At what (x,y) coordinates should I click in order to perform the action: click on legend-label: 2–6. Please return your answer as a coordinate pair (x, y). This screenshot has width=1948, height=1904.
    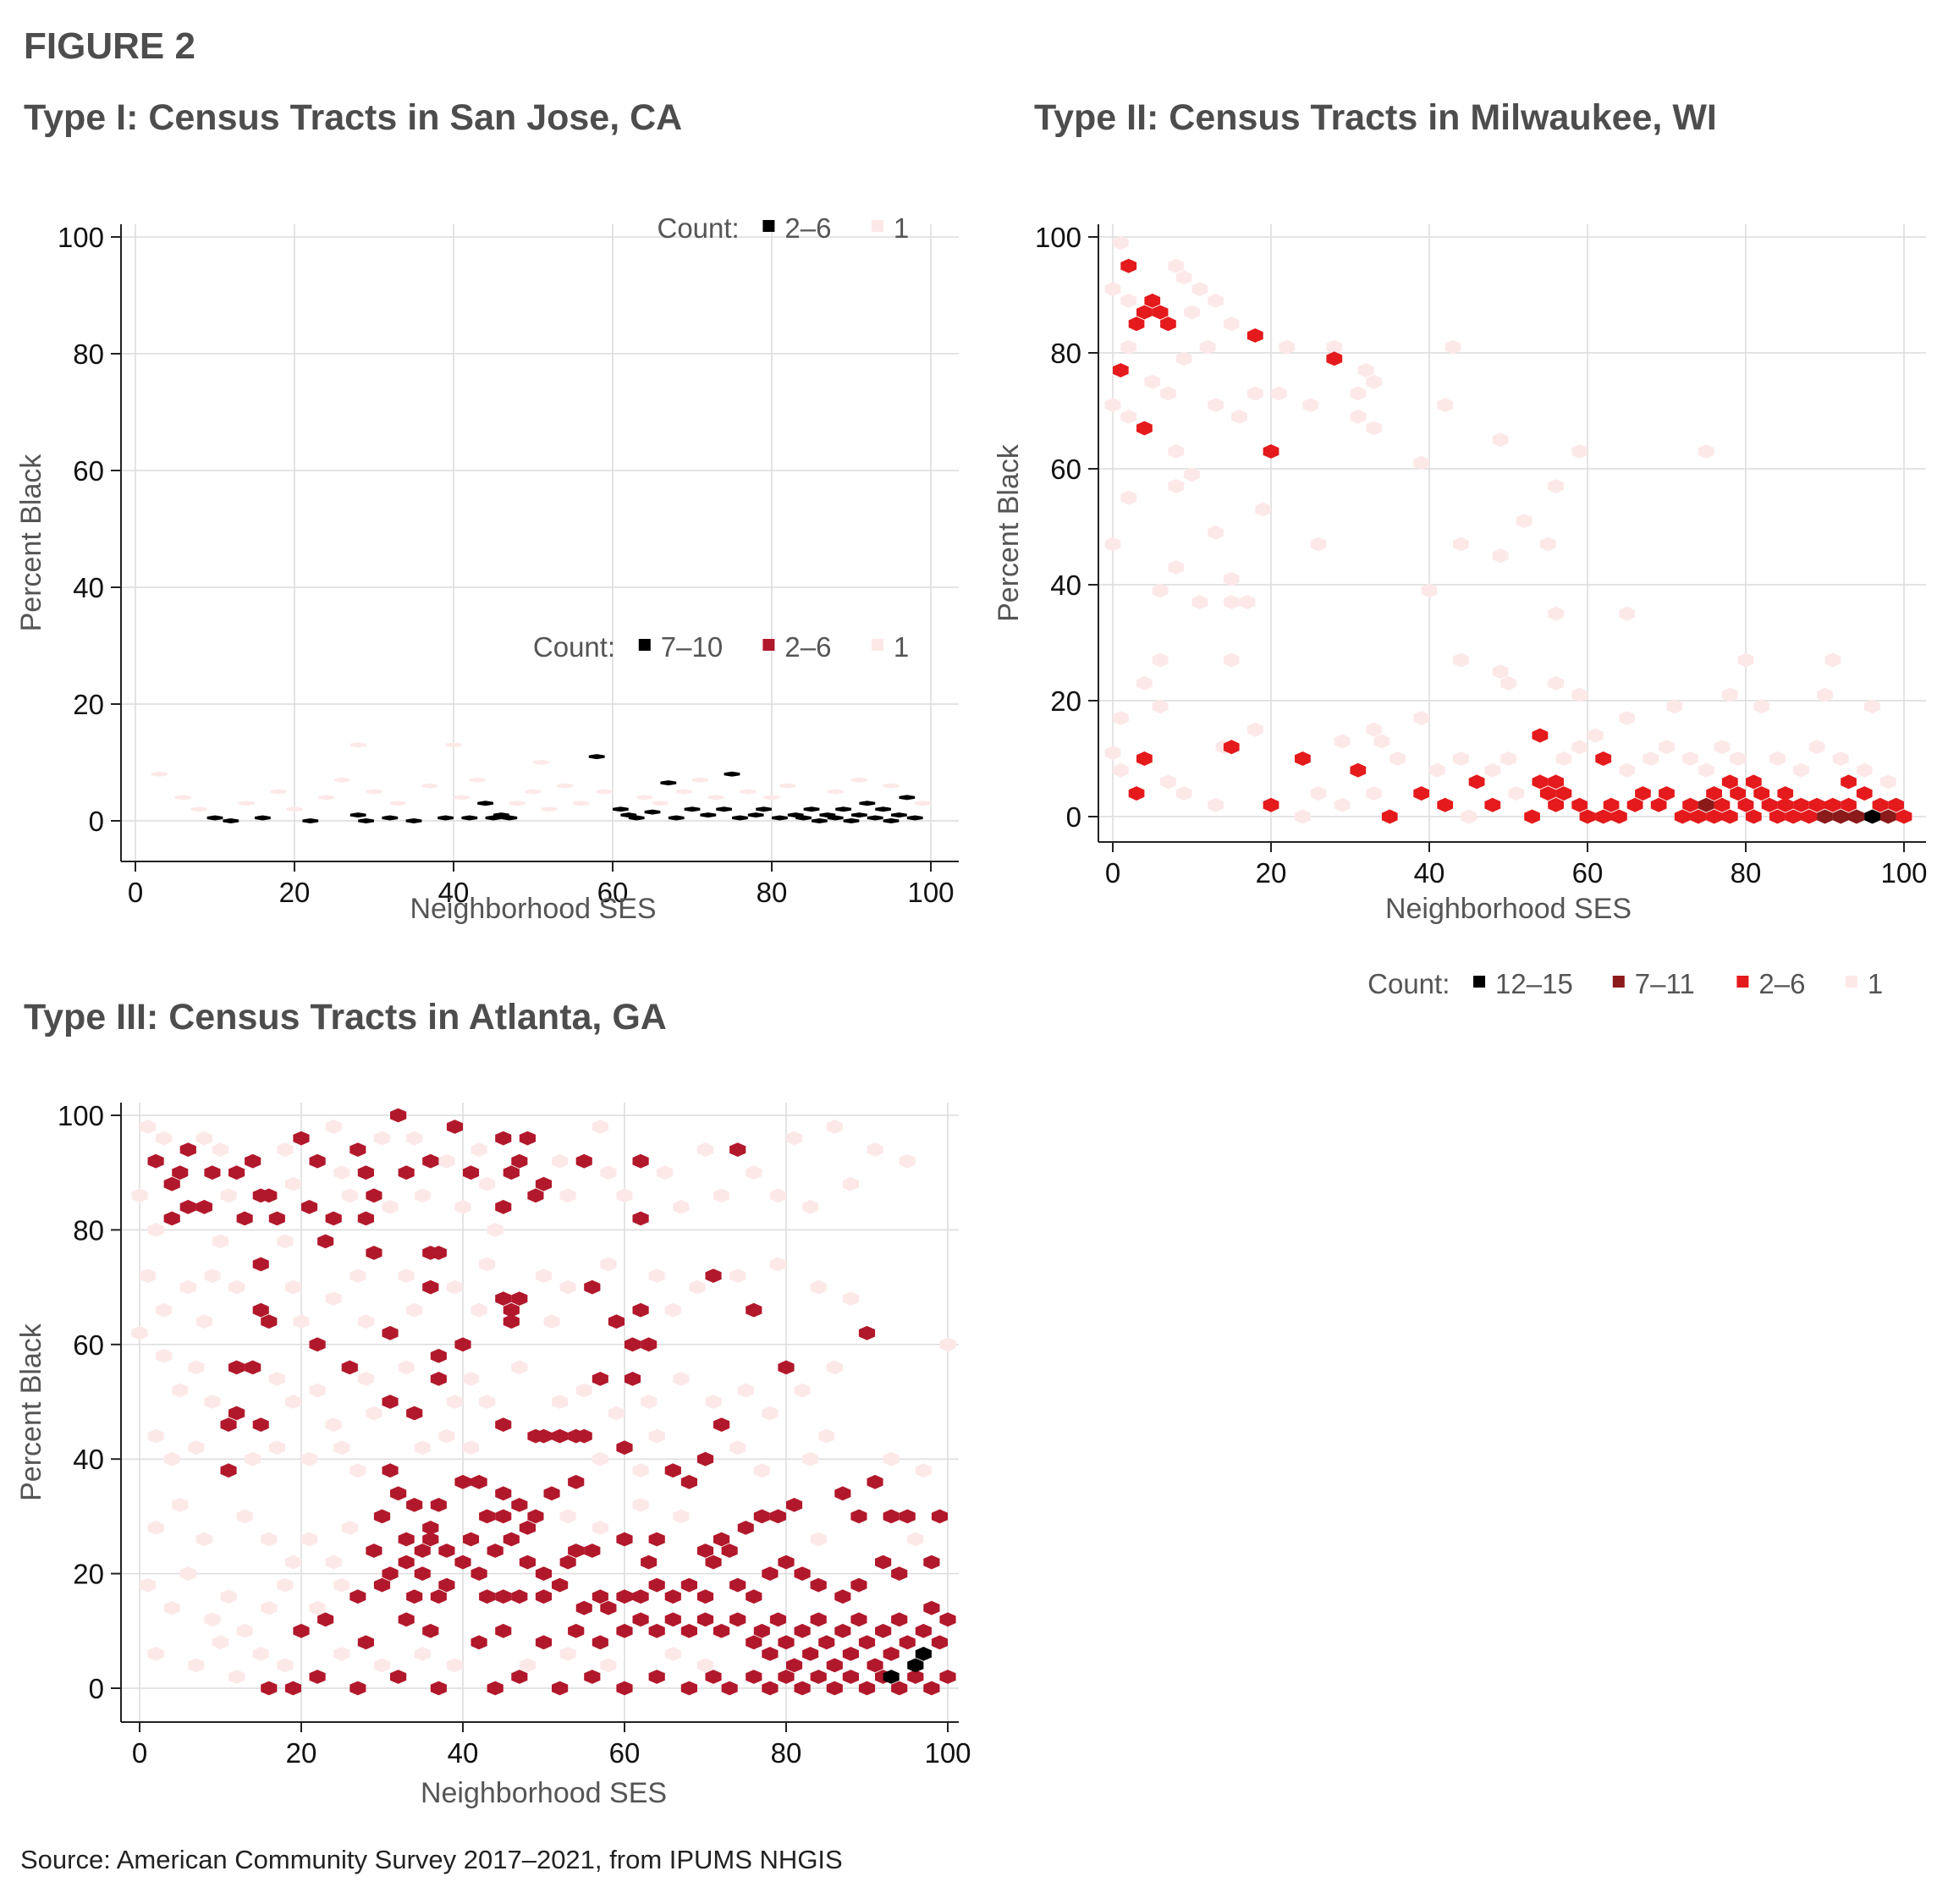
    Looking at the image, I should click on (1781, 983).